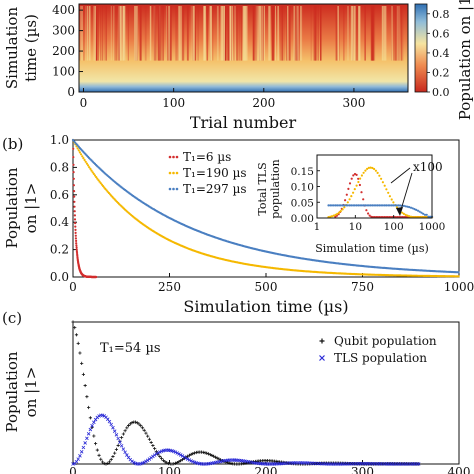 This screenshot has height=474, width=474. What do you see at coordinates (12, 207) in the screenshot?
I see `panel-b-ylabel-line1: Population` at bounding box center [12, 207].